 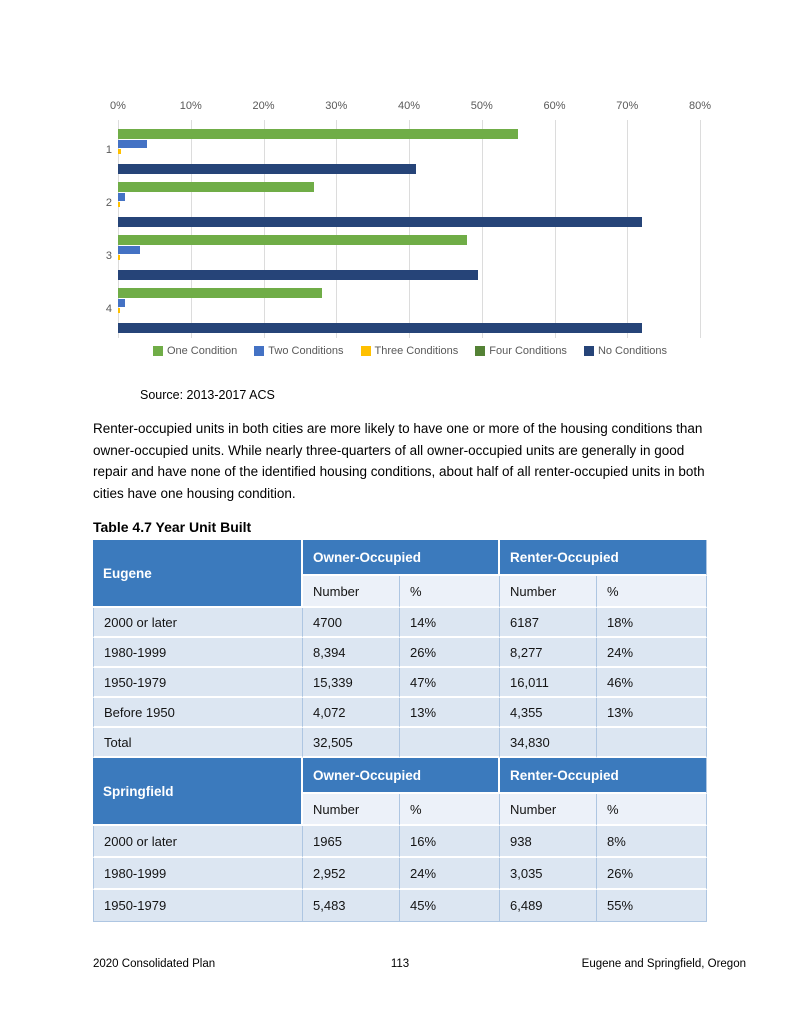 What do you see at coordinates (108, 203) in the screenshot?
I see `y-axis-category-label: 2` at bounding box center [108, 203].